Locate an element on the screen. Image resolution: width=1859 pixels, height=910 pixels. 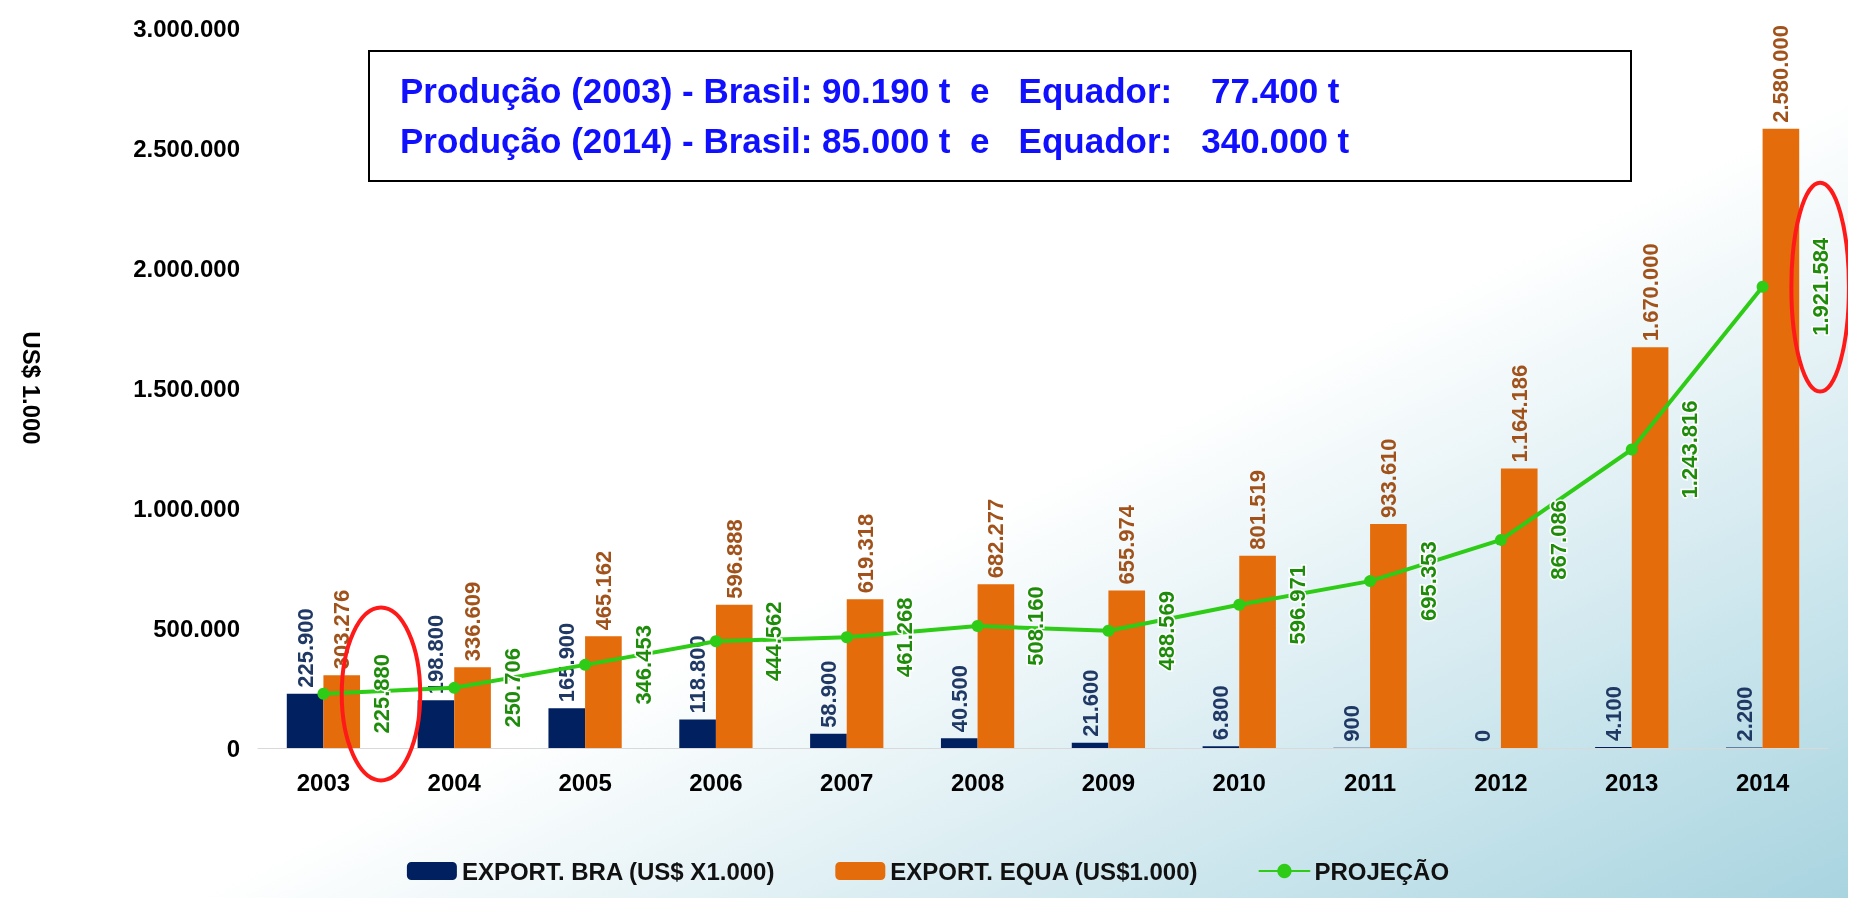
x-tick-label: 2008 is located at coordinates (977, 782).